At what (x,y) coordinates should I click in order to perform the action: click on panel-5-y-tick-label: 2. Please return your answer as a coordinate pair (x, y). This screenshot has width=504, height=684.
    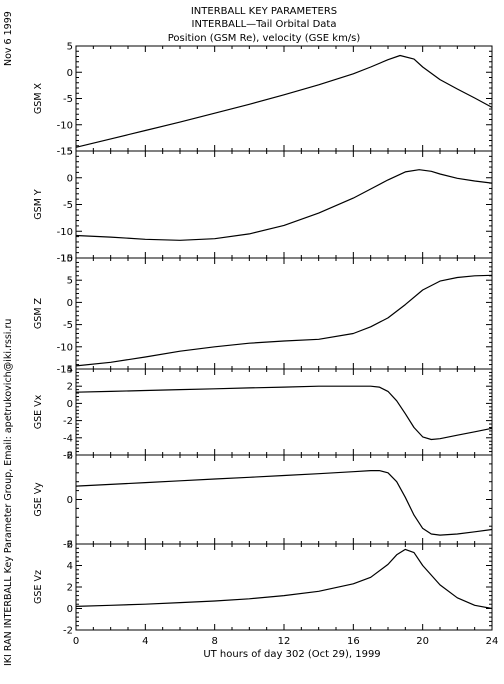
    Looking at the image, I should click on (70, 456).